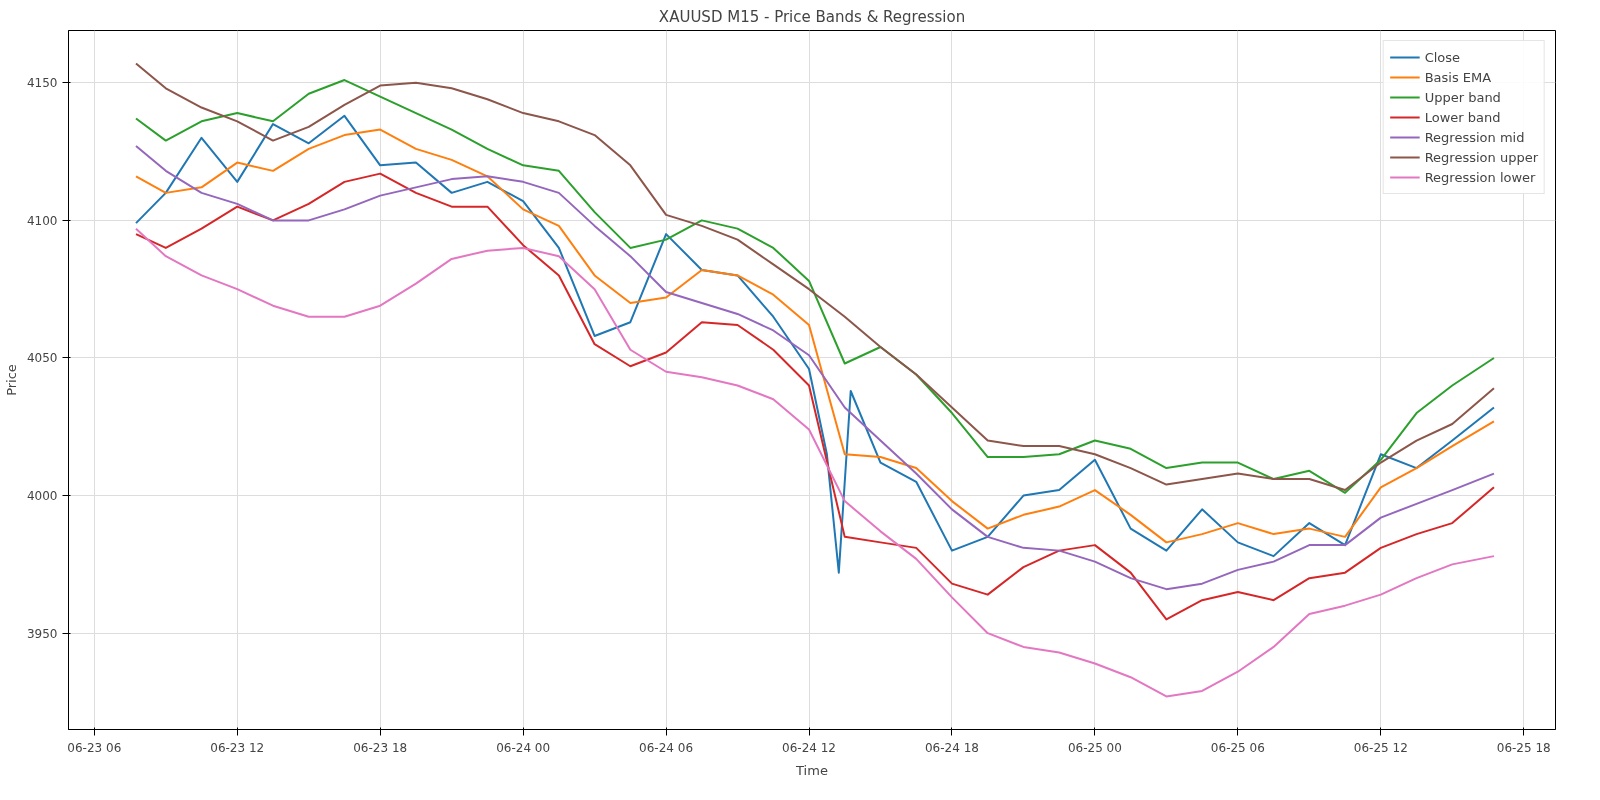  I want to click on x-axis-title: Time, so click(811, 770).